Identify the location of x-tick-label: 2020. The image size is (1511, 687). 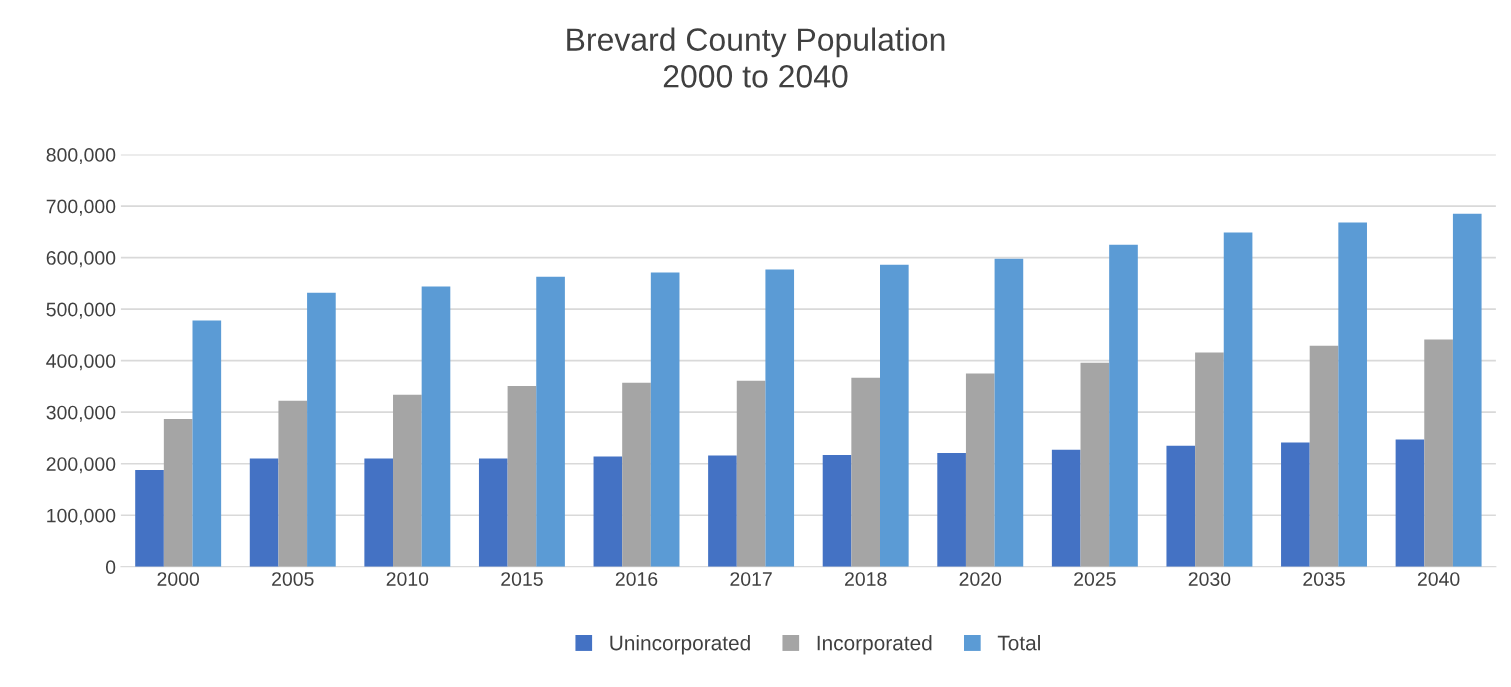
(980, 579).